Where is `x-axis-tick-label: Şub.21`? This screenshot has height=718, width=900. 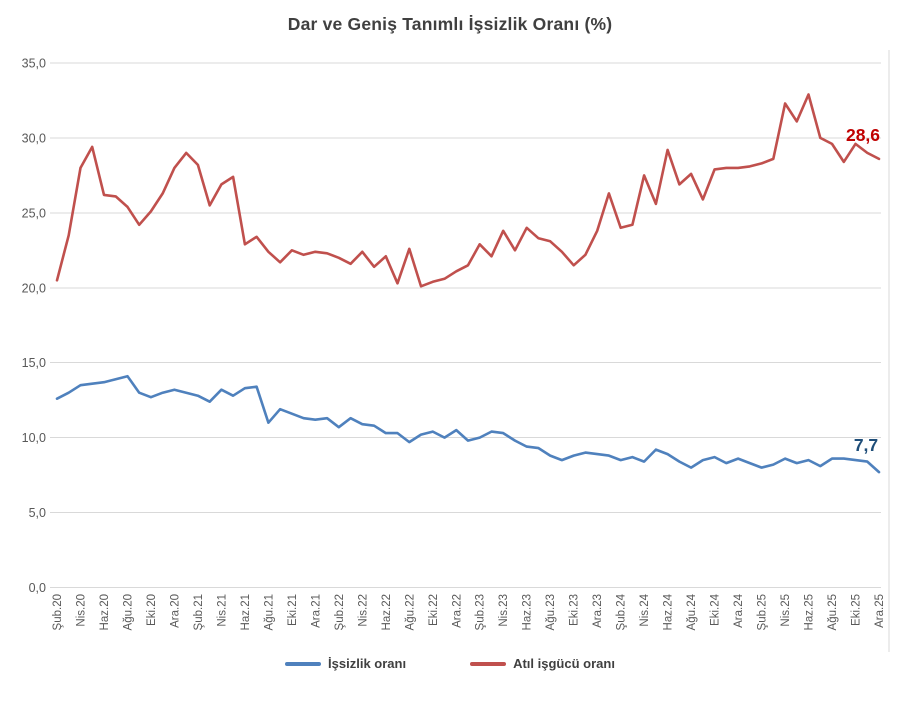 x-axis-tick-label: Şub.21 is located at coordinates (199, 612).